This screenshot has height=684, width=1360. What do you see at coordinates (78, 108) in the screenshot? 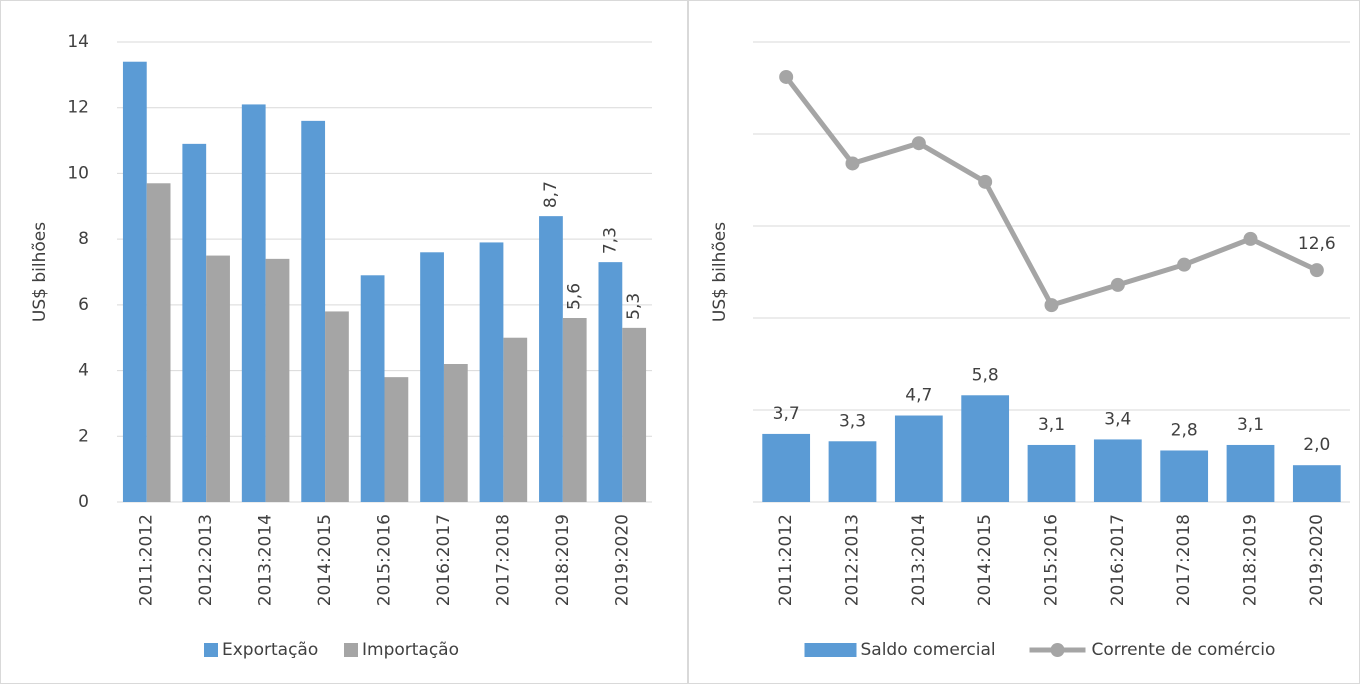
I see `y-tick-label: 12` at bounding box center [78, 108].